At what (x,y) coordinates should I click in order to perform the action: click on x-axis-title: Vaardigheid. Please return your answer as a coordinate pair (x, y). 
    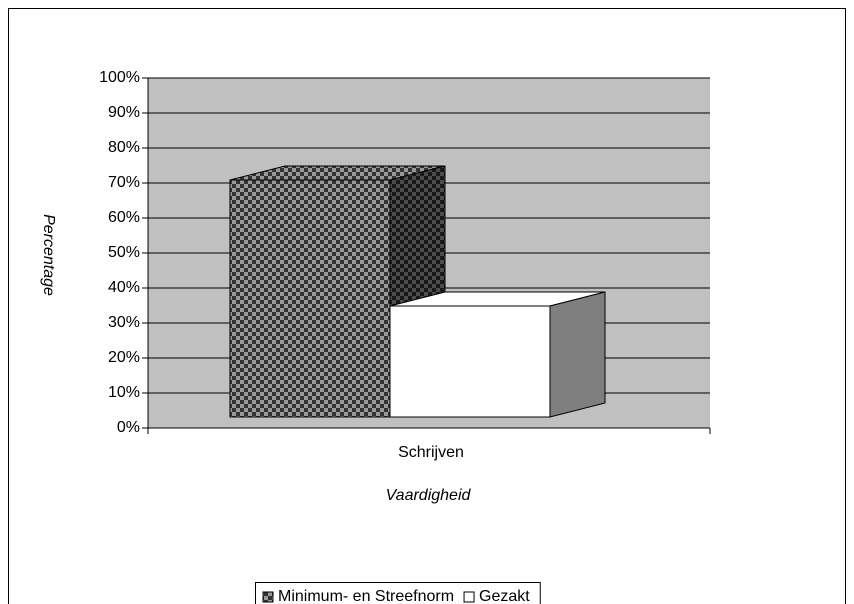
    Looking at the image, I should click on (429, 495).